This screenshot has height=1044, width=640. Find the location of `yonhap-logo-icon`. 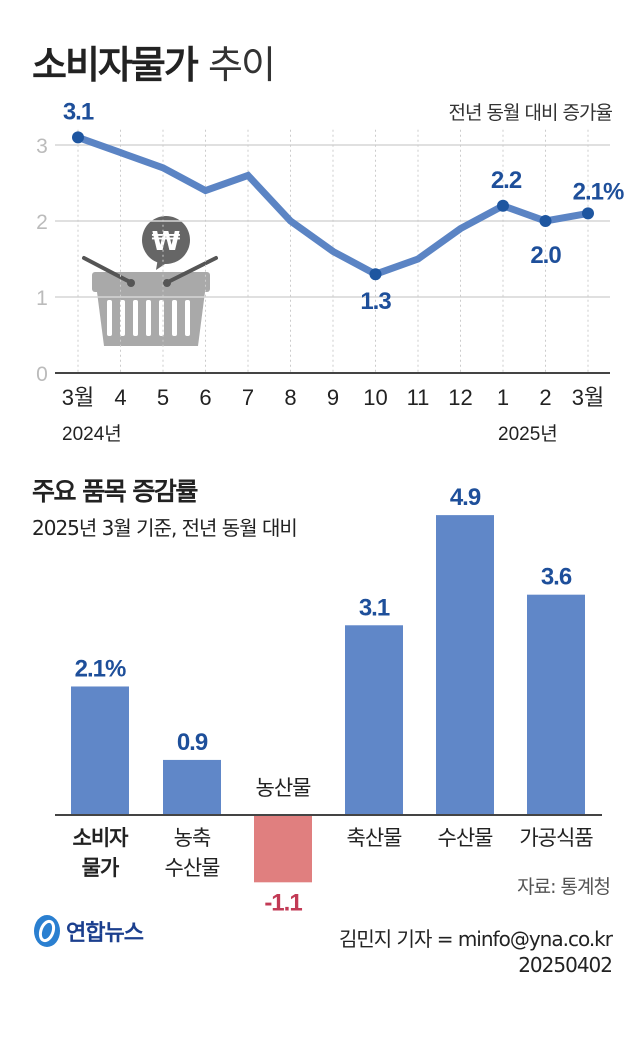

yonhap-logo-icon is located at coordinates (47, 931).